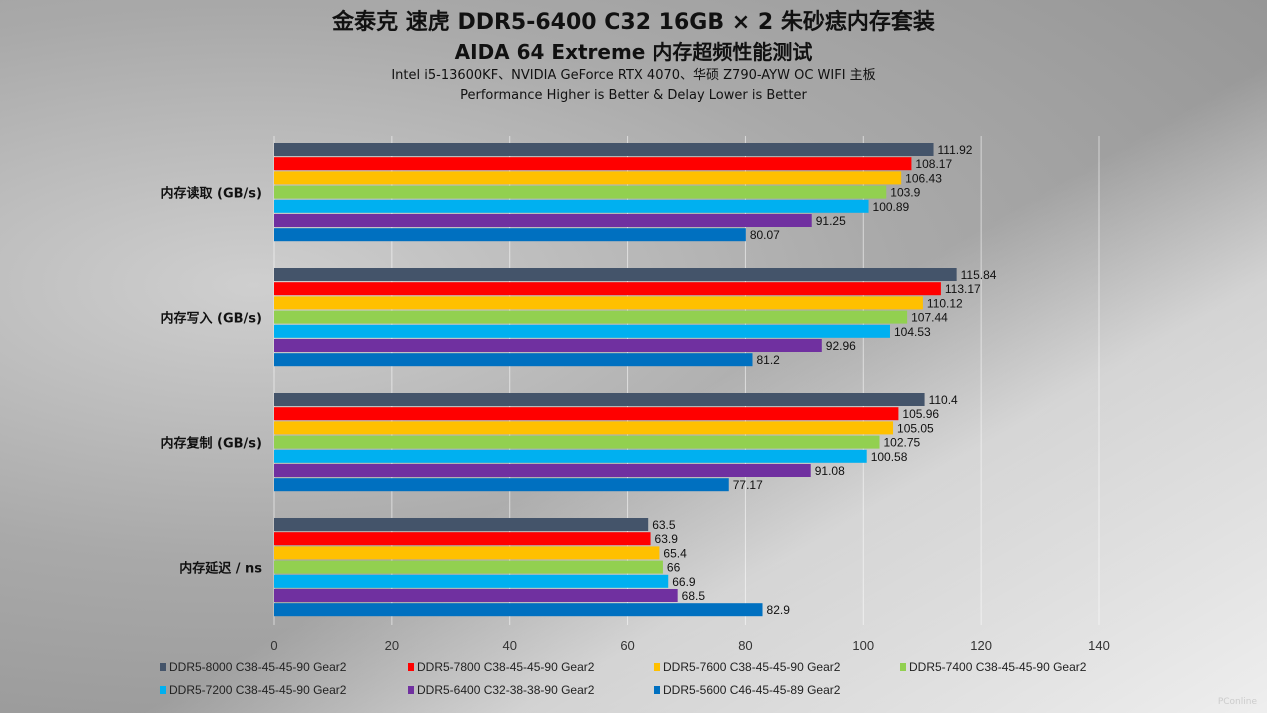 Image resolution: width=1267 pixels, height=713 pixels. I want to click on data-label: 100.89, so click(891, 207).